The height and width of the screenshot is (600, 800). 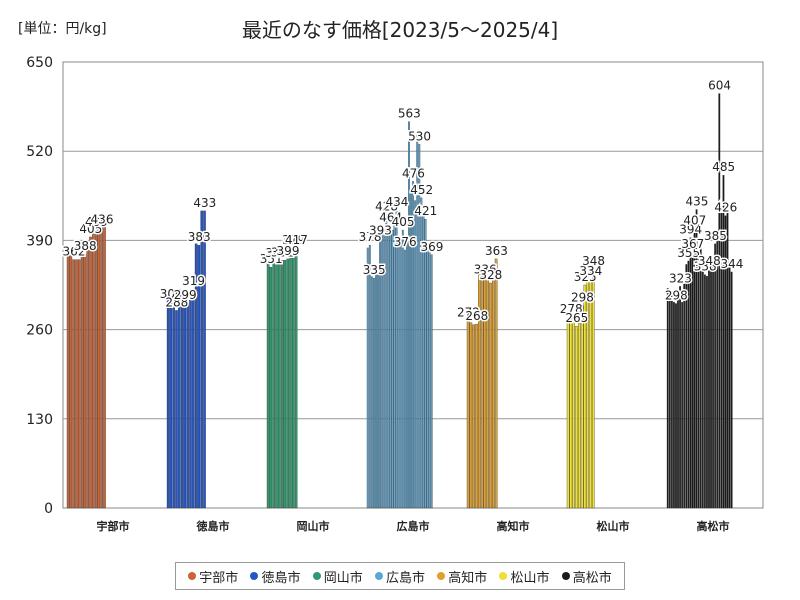 What do you see at coordinates (676, 296) in the screenshot?
I see `data-label: 298` at bounding box center [676, 296].